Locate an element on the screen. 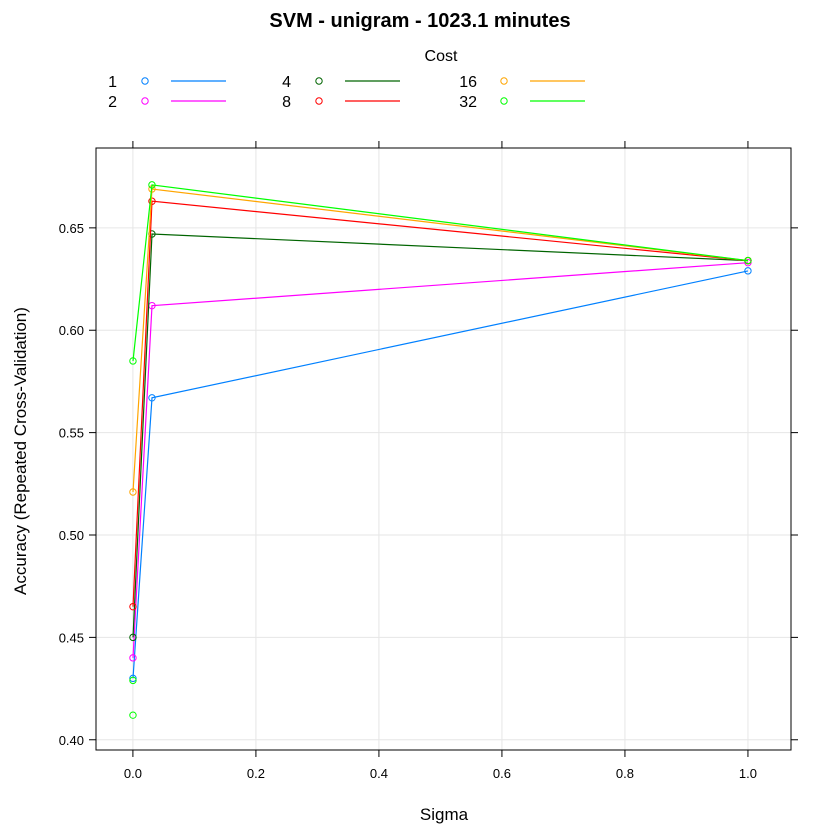 This screenshot has width=840, height=840. legend: 1 2 4 8 16 32 is located at coordinates (346, 92).